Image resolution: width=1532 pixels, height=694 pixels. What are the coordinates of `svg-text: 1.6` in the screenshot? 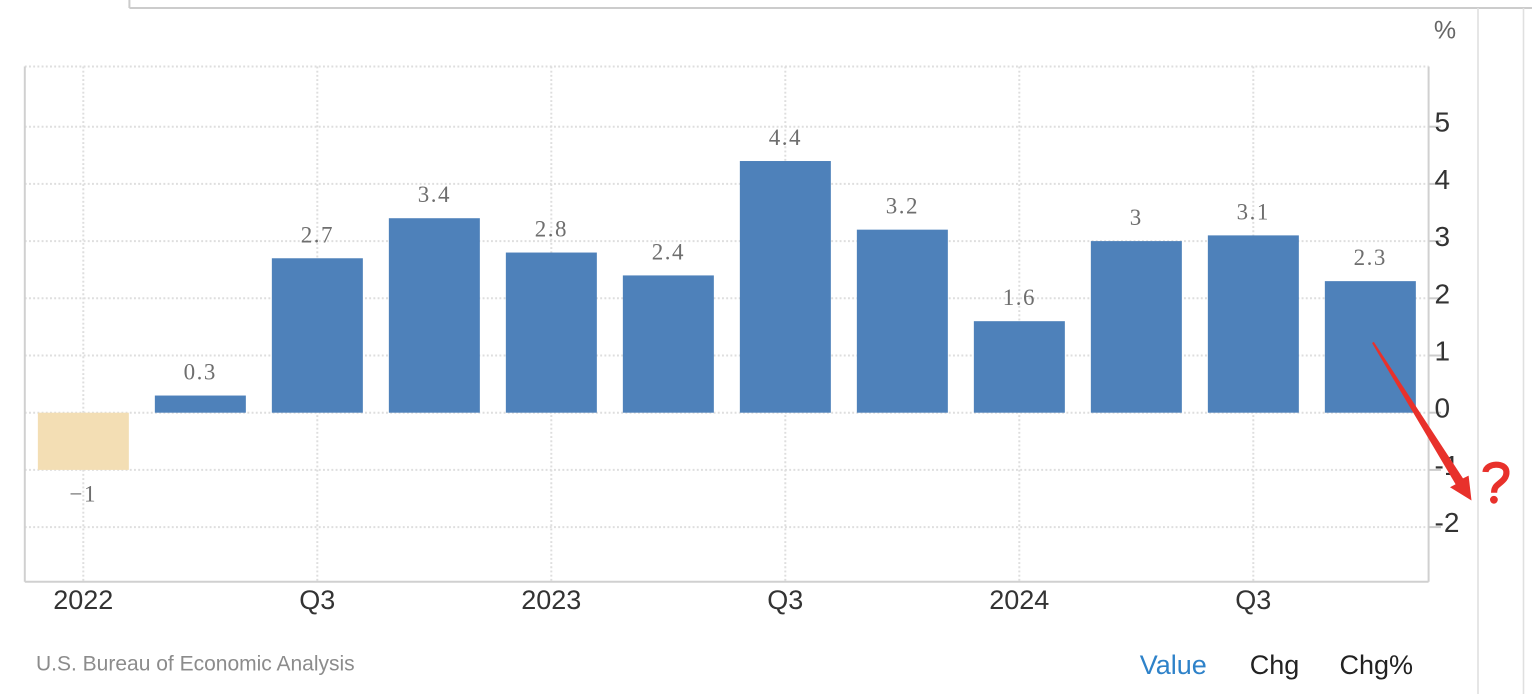 It's located at (1019, 297).